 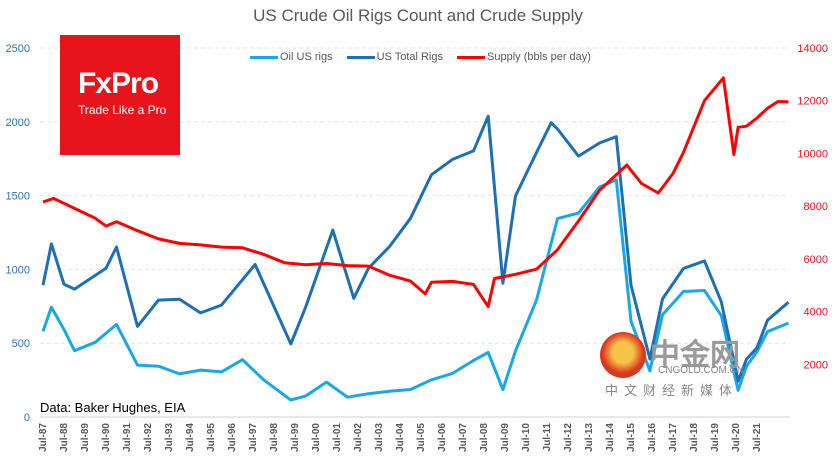 What do you see at coordinates (816, 313) in the screenshot?
I see `right-tick-label: 4000` at bounding box center [816, 313].